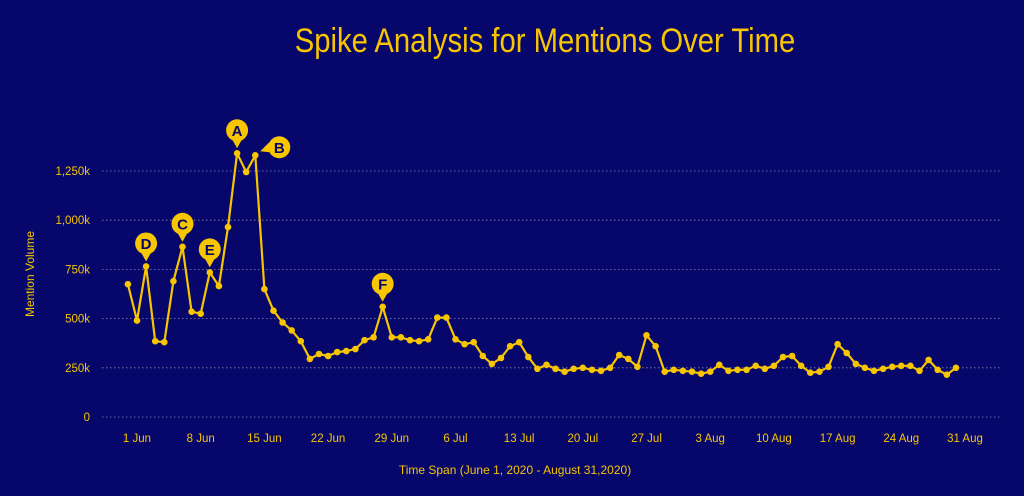  I want to click on x-tick-label: 24 Aug, so click(901, 439).